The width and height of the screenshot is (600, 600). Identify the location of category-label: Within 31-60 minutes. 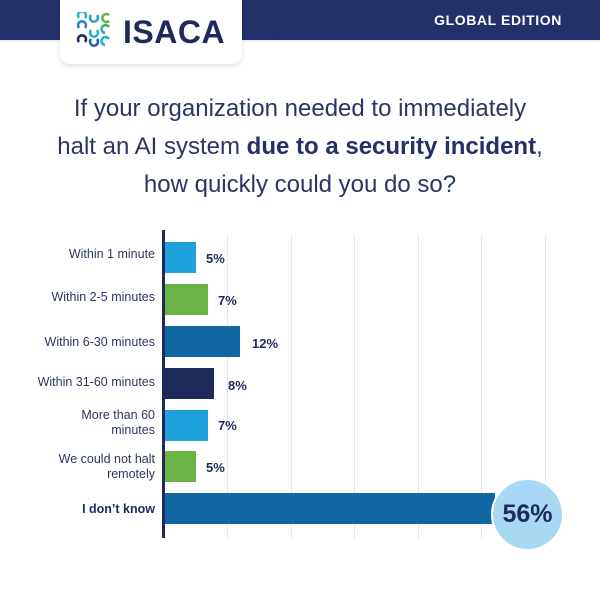
(96, 382).